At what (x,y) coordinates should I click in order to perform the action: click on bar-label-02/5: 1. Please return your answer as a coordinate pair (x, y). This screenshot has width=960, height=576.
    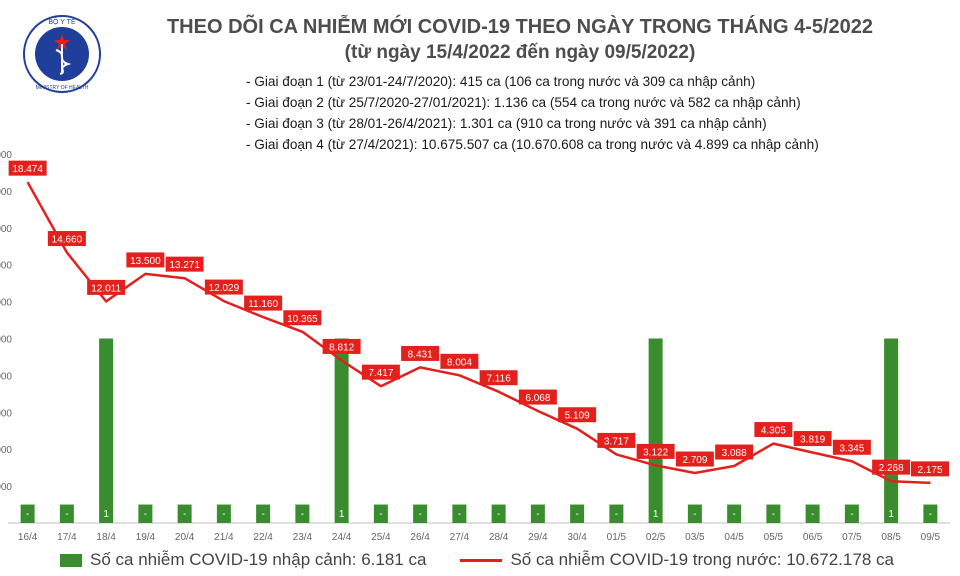
    Looking at the image, I should click on (656, 514).